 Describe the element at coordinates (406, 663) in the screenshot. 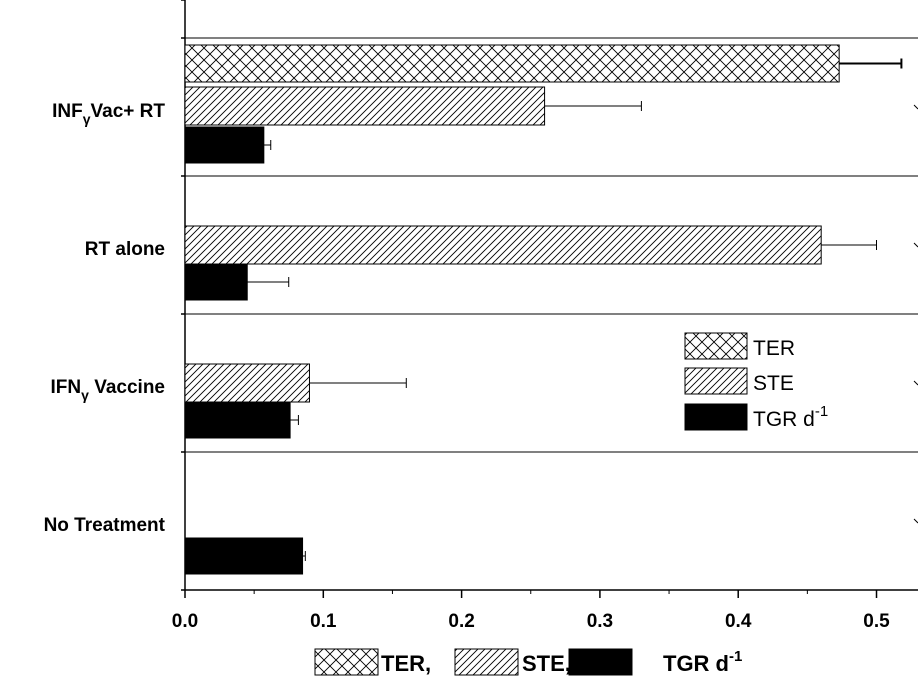

I see `x-axis-label-text: TER,` at that location.